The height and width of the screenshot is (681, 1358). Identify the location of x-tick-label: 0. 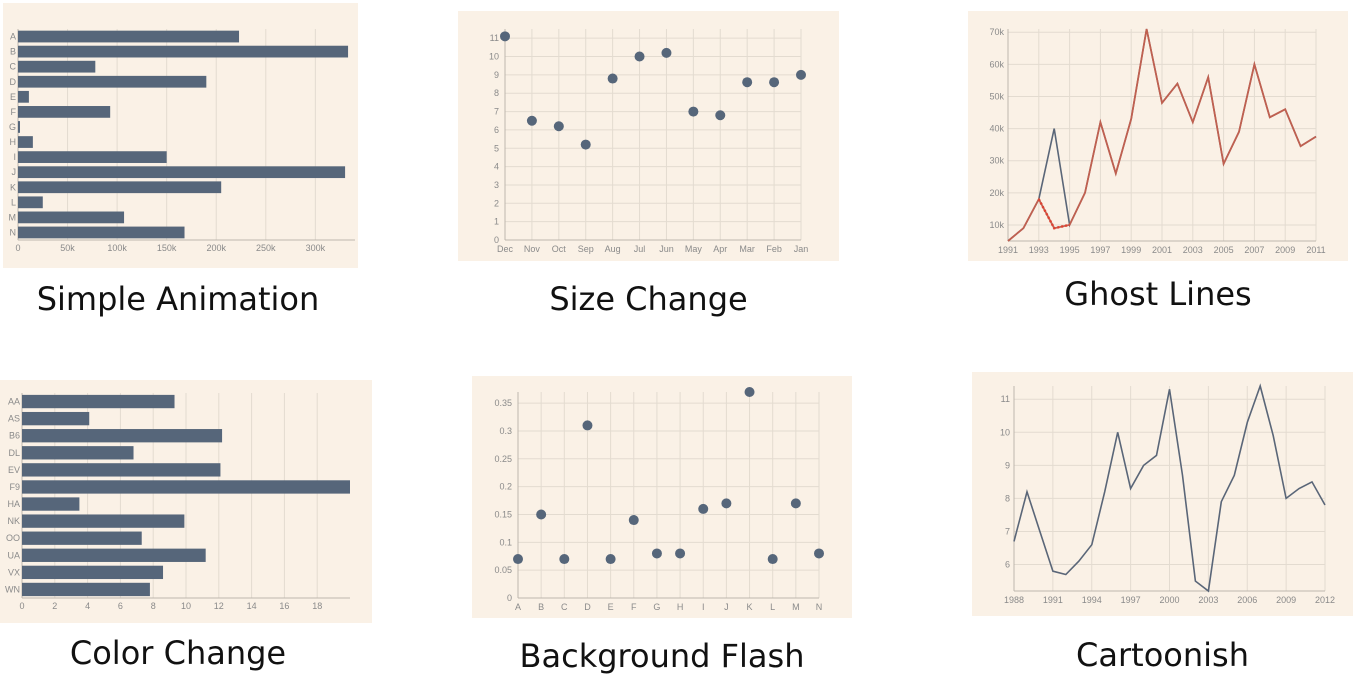
(17, 248).